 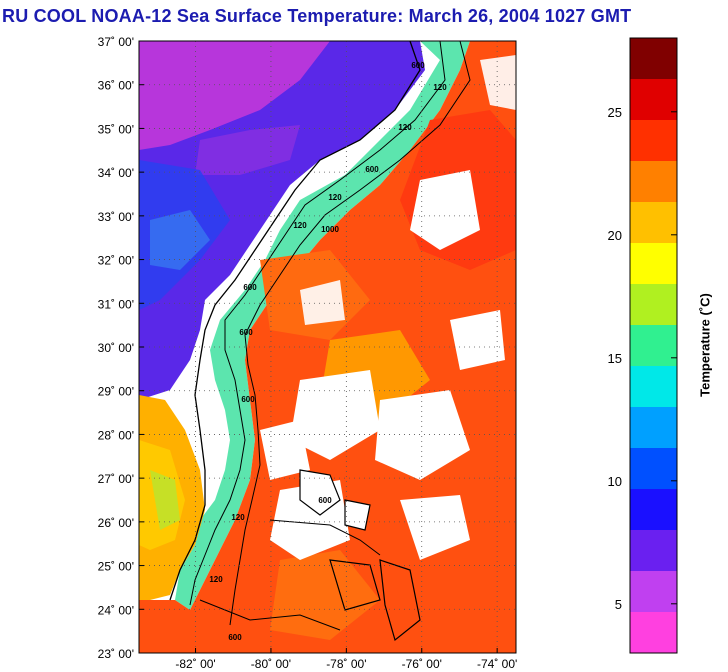 I want to click on bahamas-outline, so click(x=320, y=492).